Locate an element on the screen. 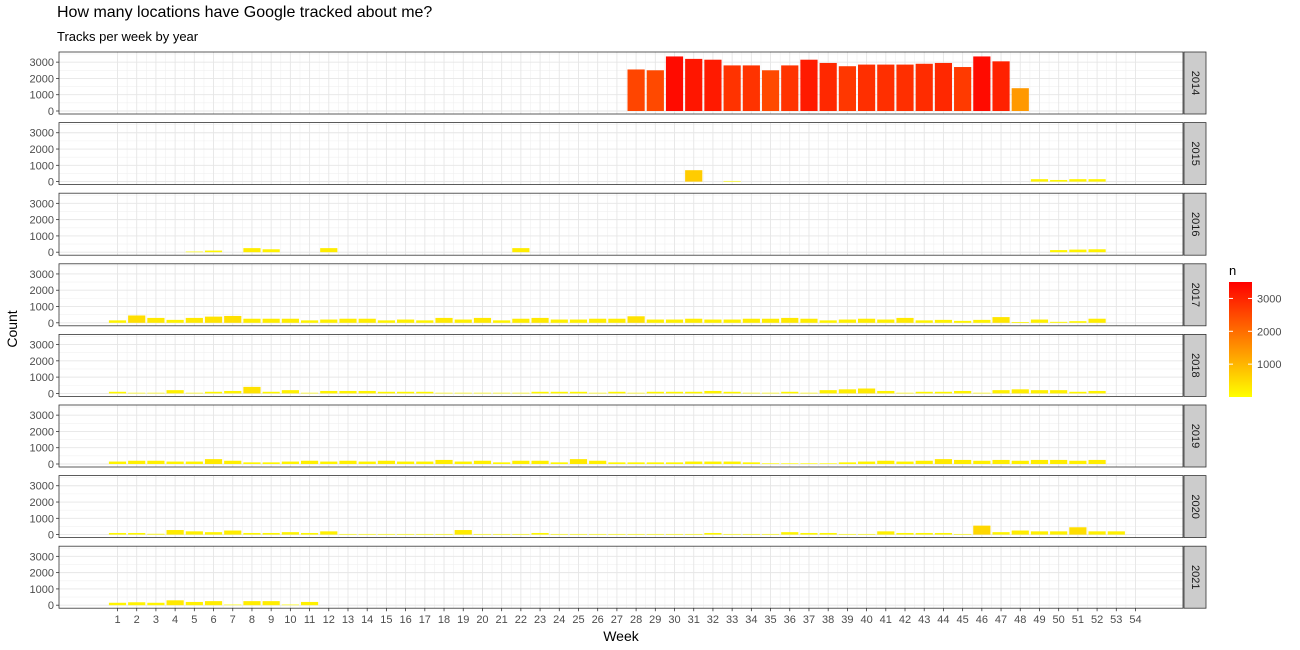 The image size is (1300, 650). x-tick-label: 32 is located at coordinates (713, 620).